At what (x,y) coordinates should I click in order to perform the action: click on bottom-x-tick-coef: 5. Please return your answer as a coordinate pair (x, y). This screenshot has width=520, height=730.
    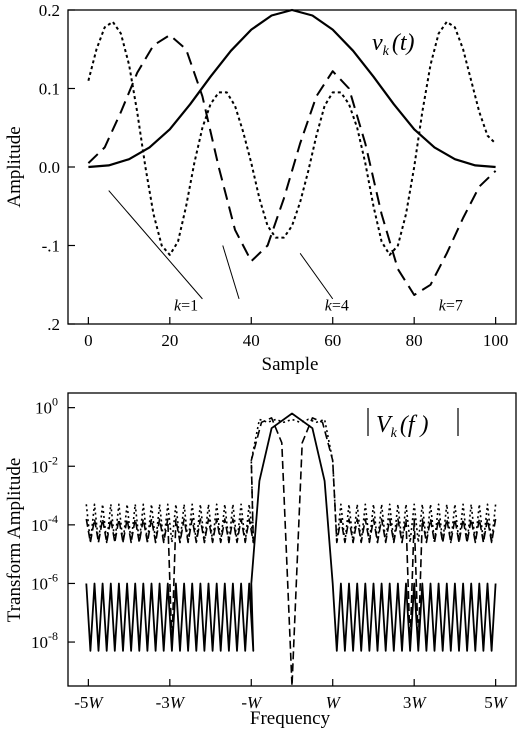
    Looking at the image, I should click on (488, 702).